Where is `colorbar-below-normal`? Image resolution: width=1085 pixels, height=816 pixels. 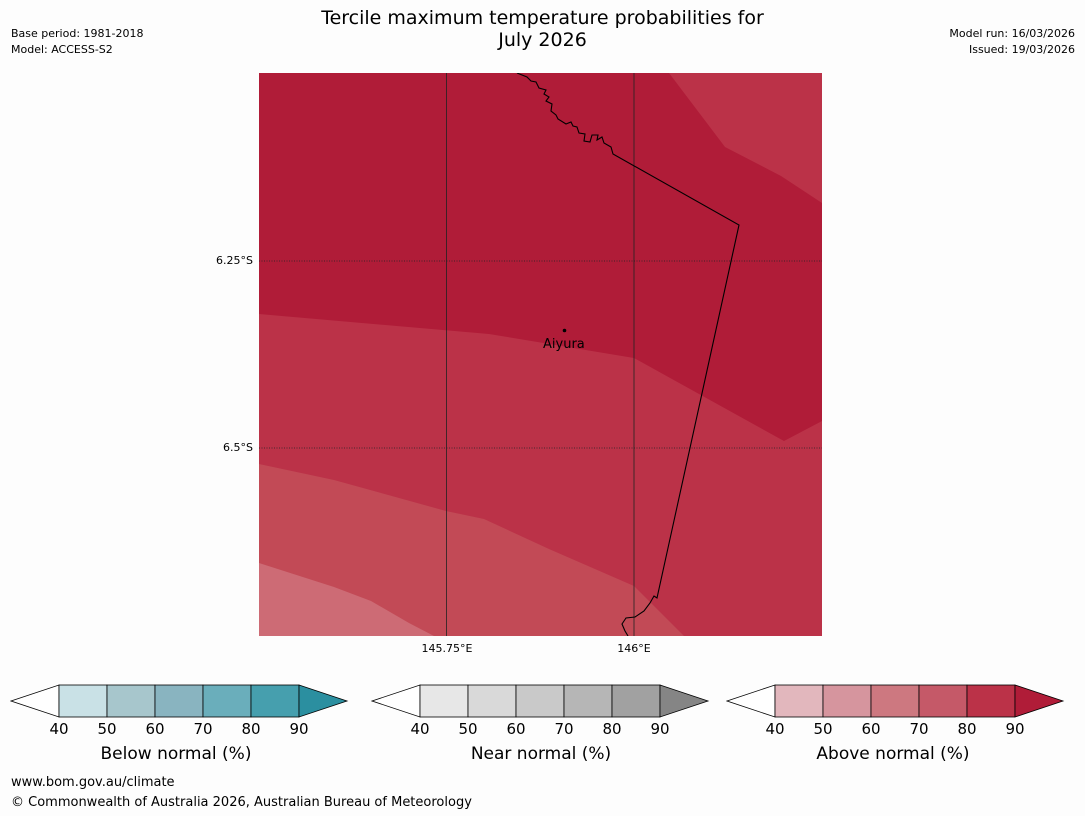 colorbar-below-normal is located at coordinates (179, 701).